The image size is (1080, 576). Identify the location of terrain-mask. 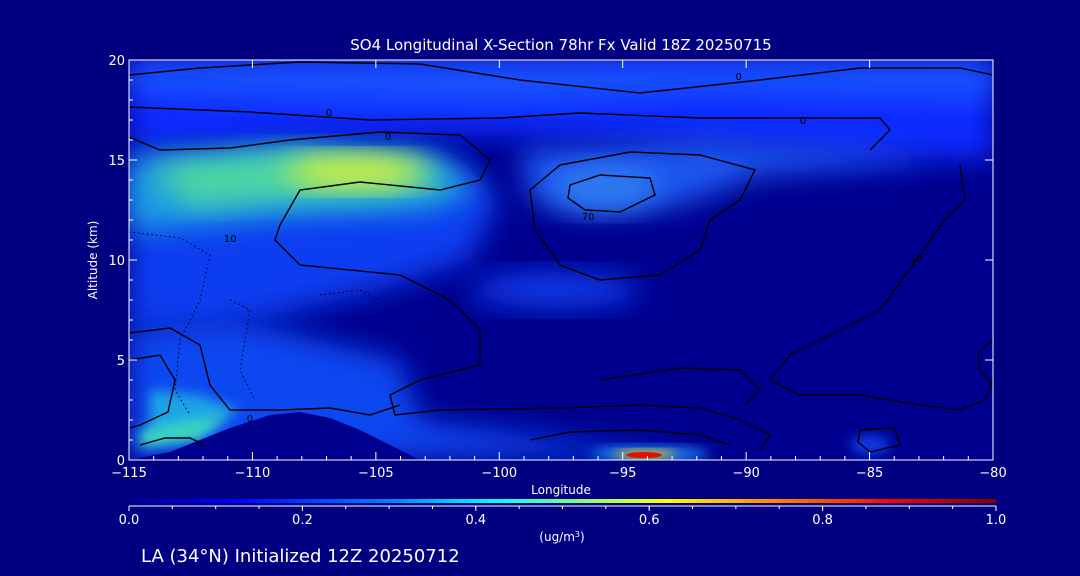
(274, 436).